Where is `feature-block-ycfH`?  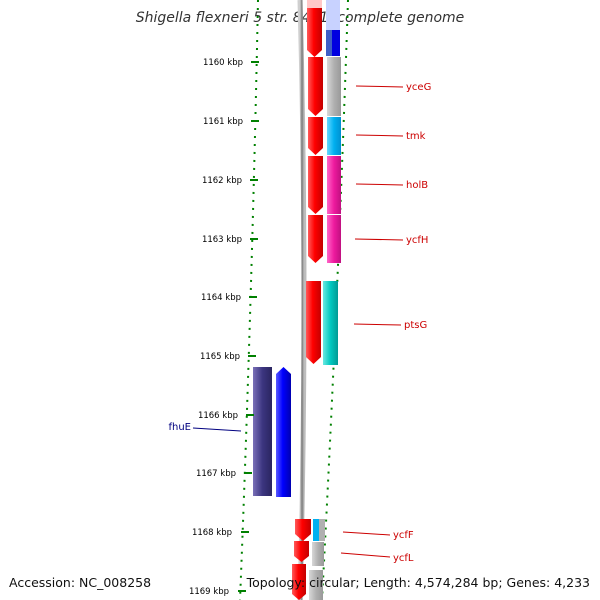 feature-block-ycfH is located at coordinates (334, 239).